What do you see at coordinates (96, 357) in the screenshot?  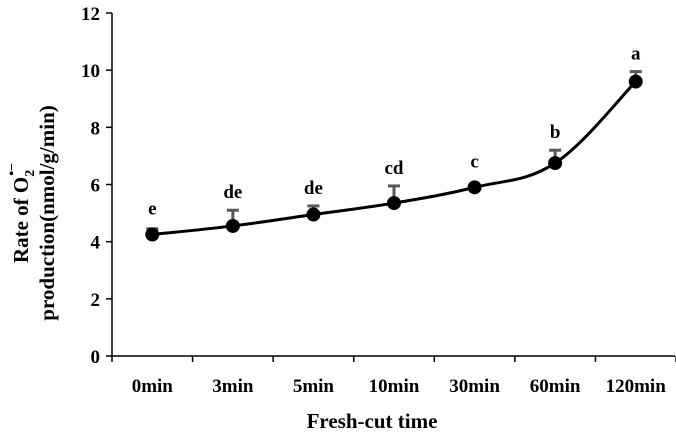 I see `y-tick-label: 0` at bounding box center [96, 357].